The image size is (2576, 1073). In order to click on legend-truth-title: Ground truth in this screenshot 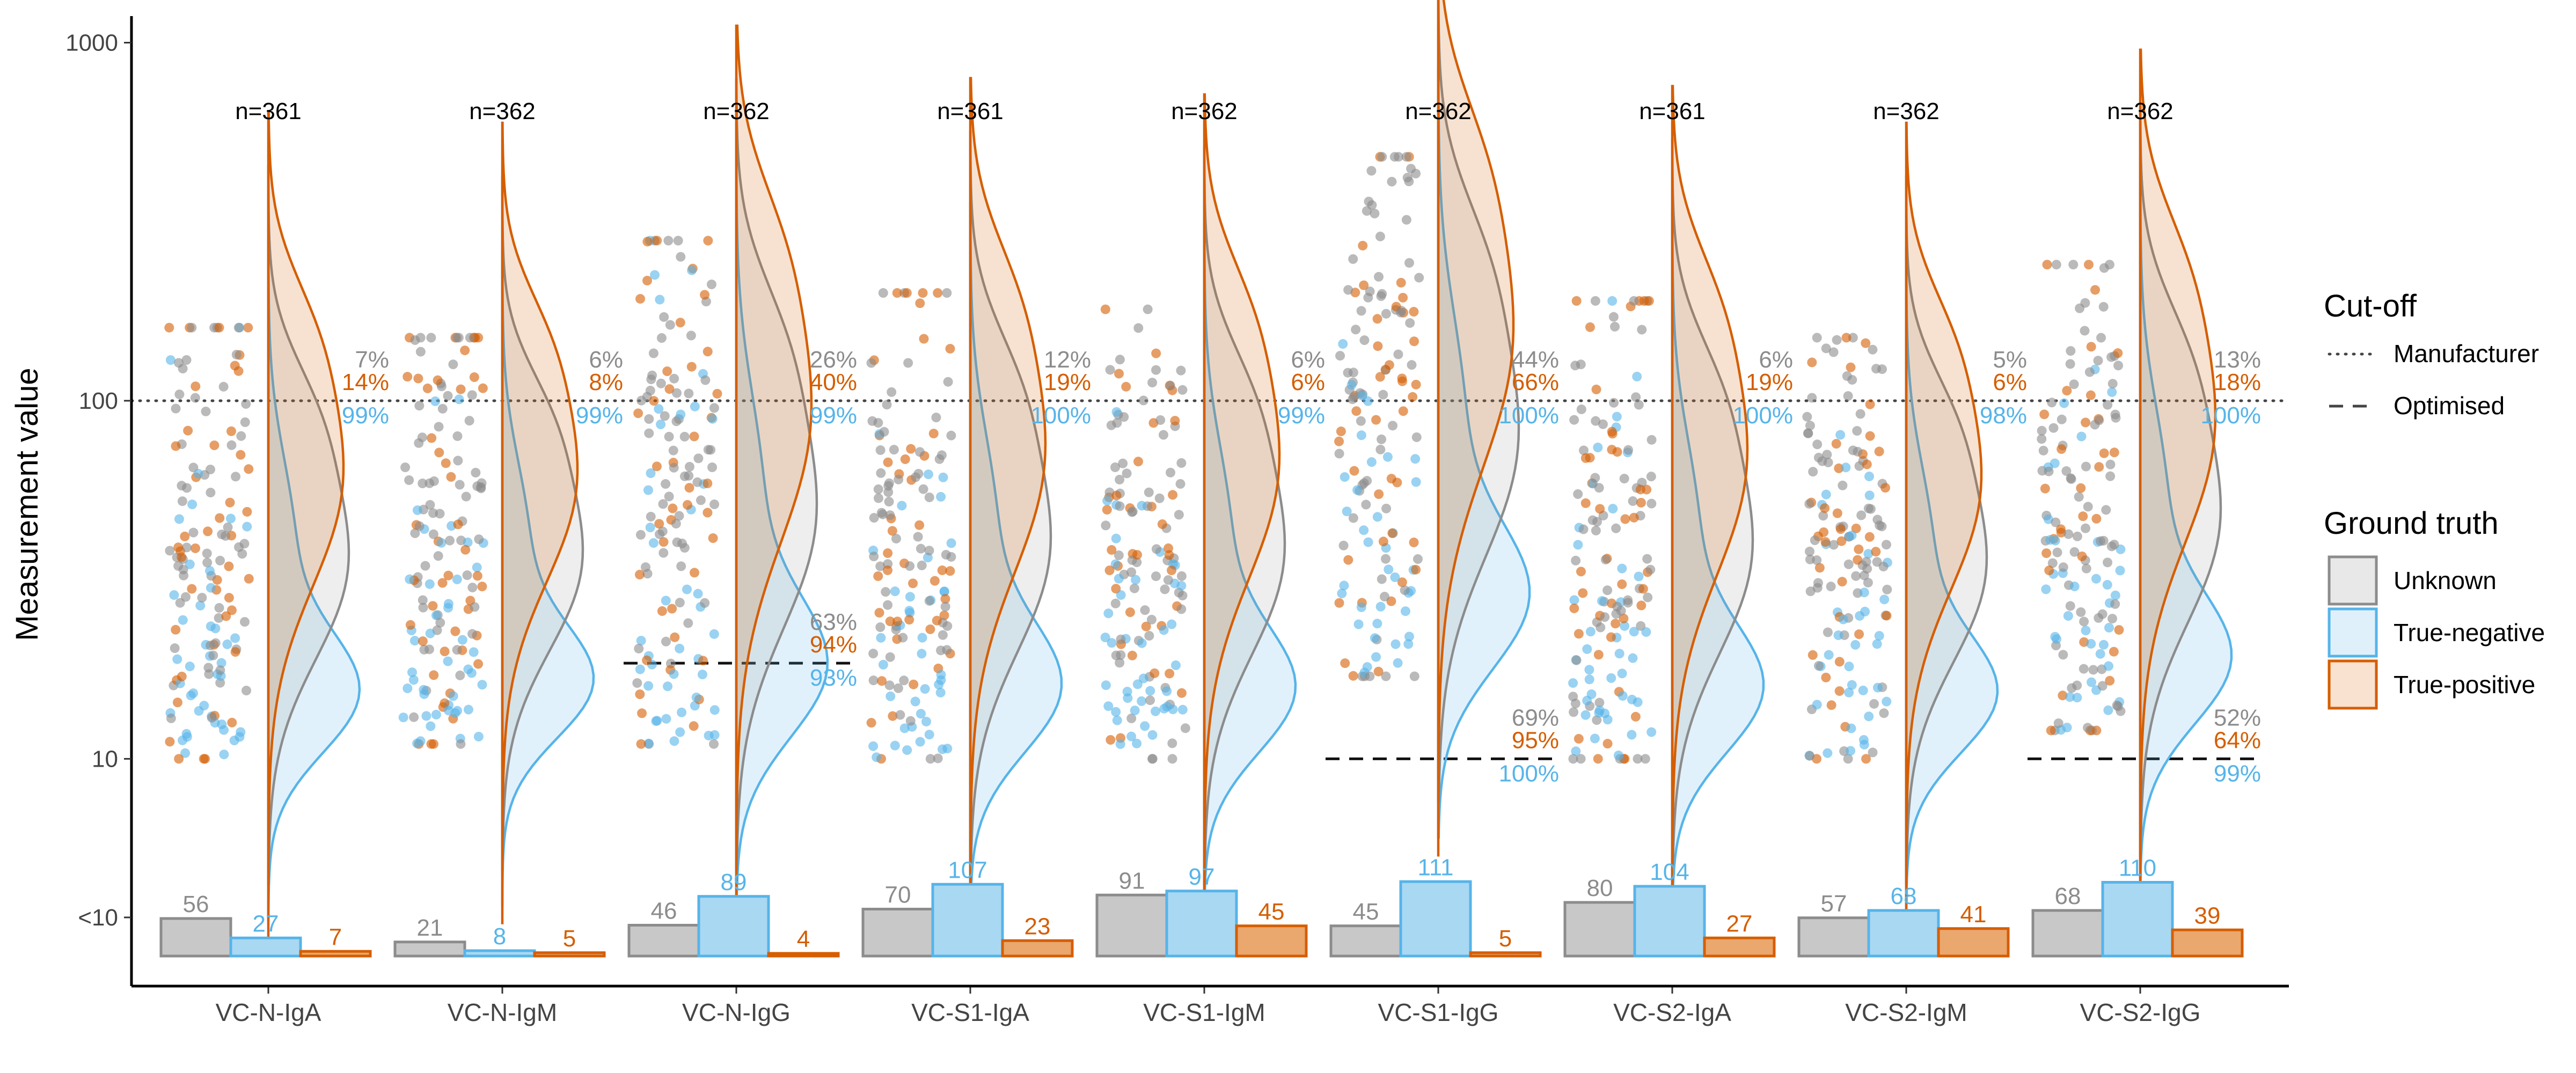, I will do `click(2411, 523)`.